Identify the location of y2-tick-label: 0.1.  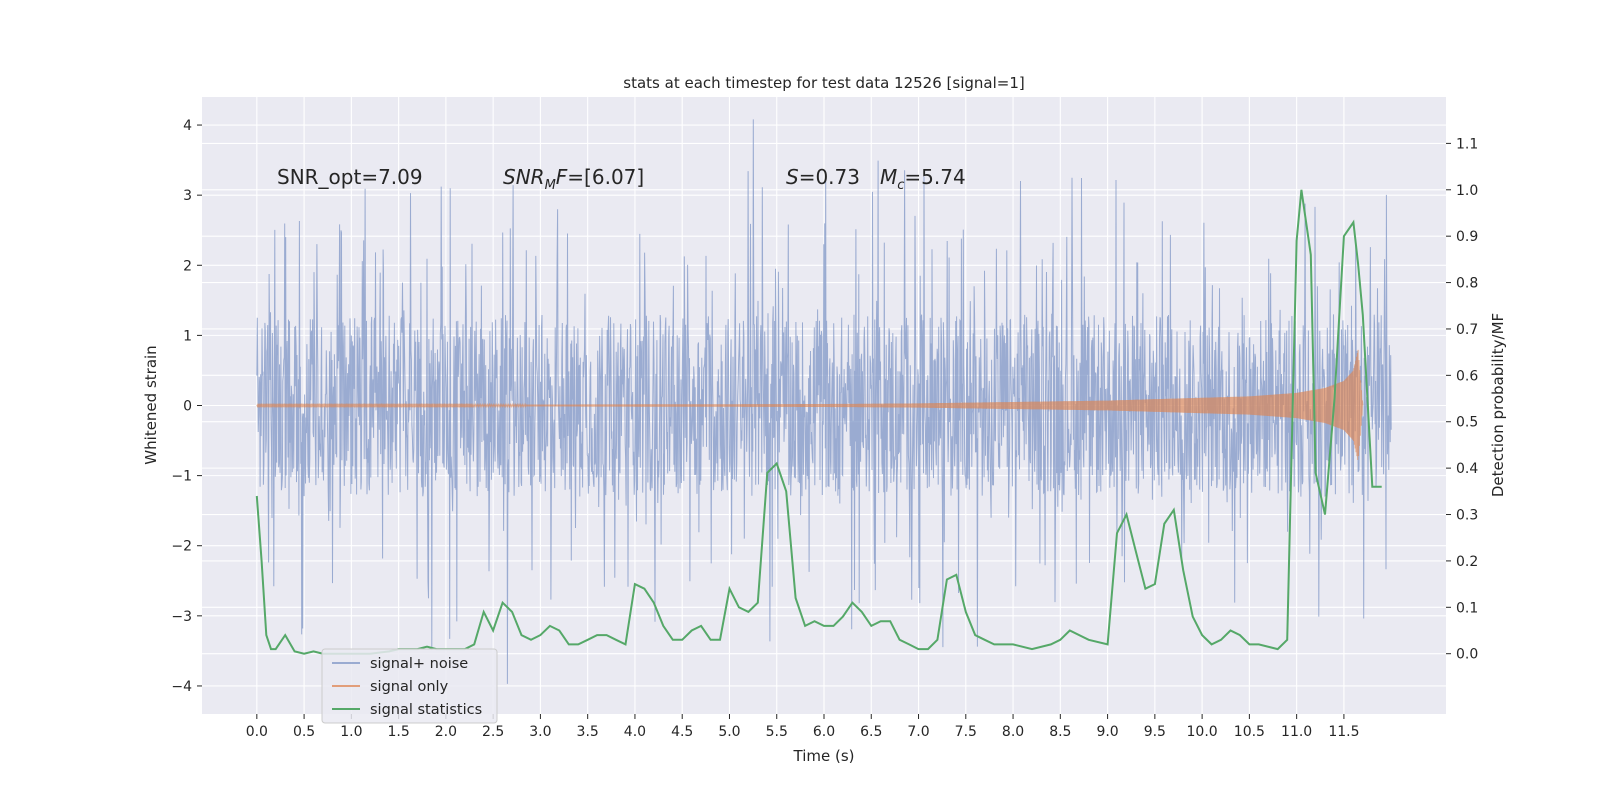
(1467, 608).